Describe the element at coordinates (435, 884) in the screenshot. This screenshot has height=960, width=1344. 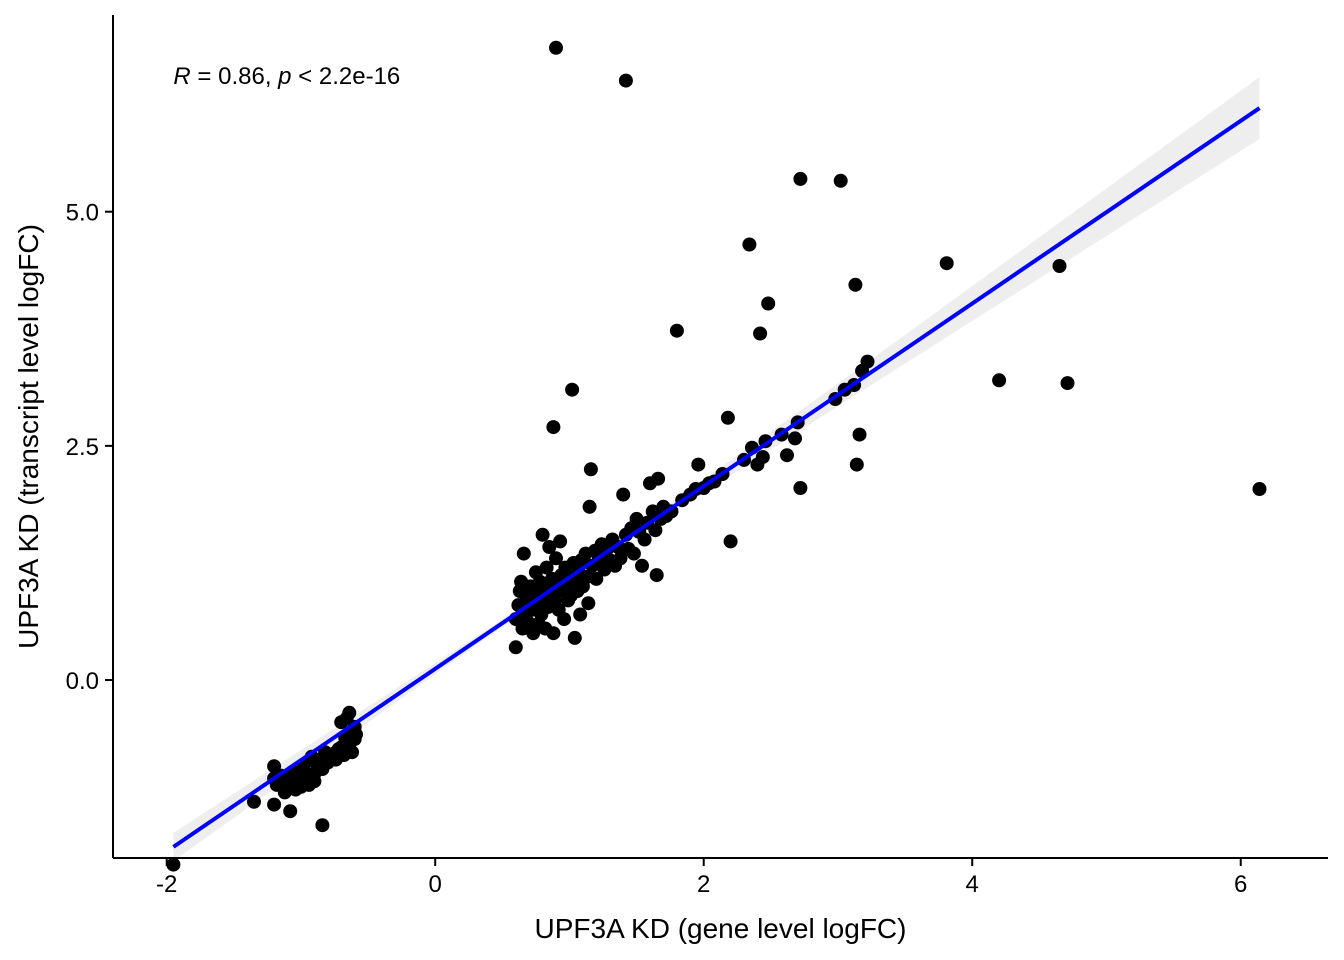
I see `x-tick-label: 0` at that location.